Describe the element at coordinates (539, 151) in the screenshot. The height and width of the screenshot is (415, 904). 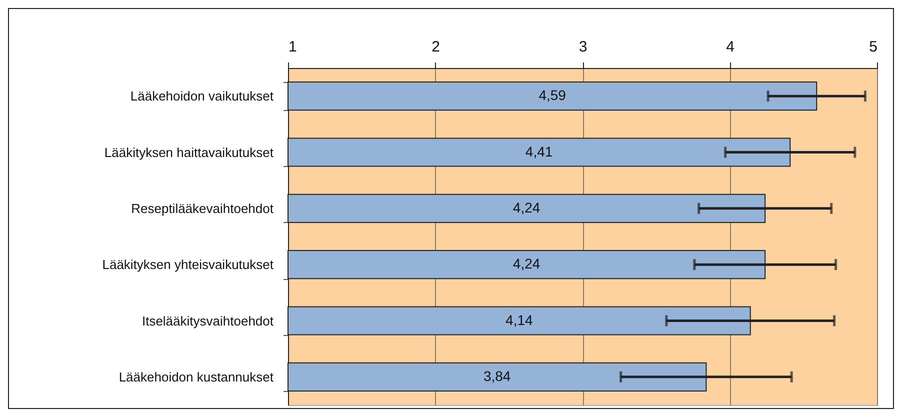
I see `data-label: 4,41` at that location.